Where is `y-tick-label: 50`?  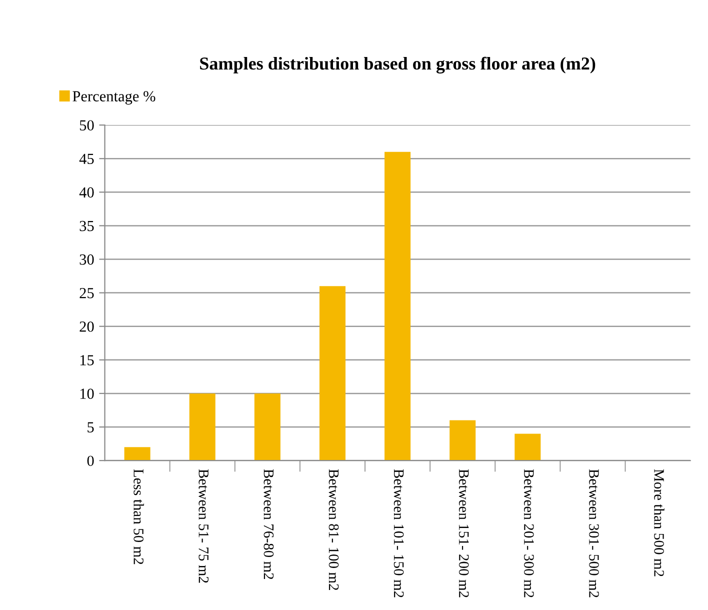
y-tick-label: 50 is located at coordinates (87, 125).